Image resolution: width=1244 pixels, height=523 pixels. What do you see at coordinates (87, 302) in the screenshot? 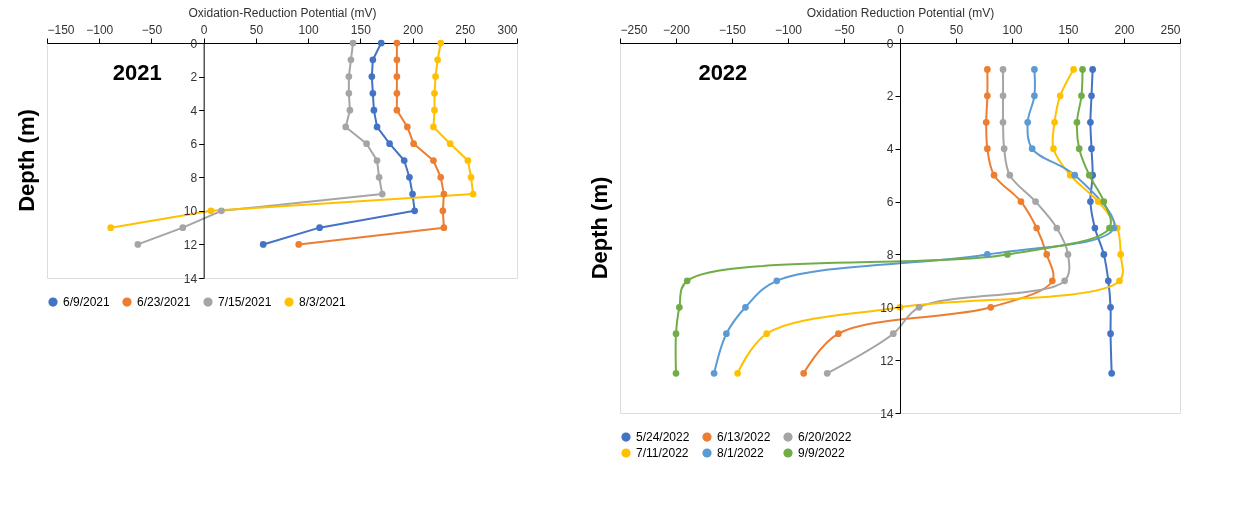
I see `legend-label: 6/9/2021` at bounding box center [87, 302].